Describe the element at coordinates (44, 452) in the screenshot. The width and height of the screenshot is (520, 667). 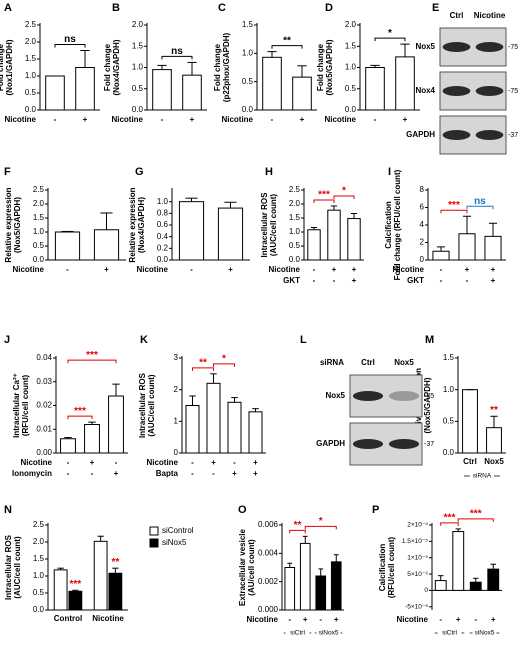
I see `y-tick-label: 0.00` at that location.